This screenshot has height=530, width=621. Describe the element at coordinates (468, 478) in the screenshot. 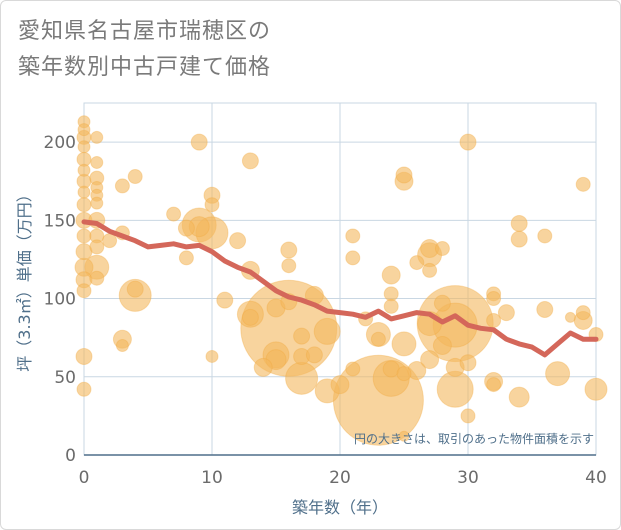

I see `x-tick-label: 30` at that location.